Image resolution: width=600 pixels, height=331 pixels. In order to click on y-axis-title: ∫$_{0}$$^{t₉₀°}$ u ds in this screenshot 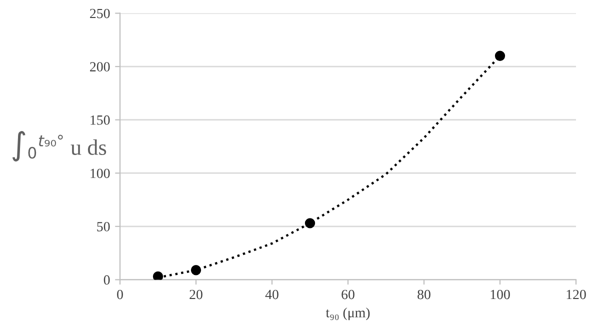, I will do `click(59, 146)`.